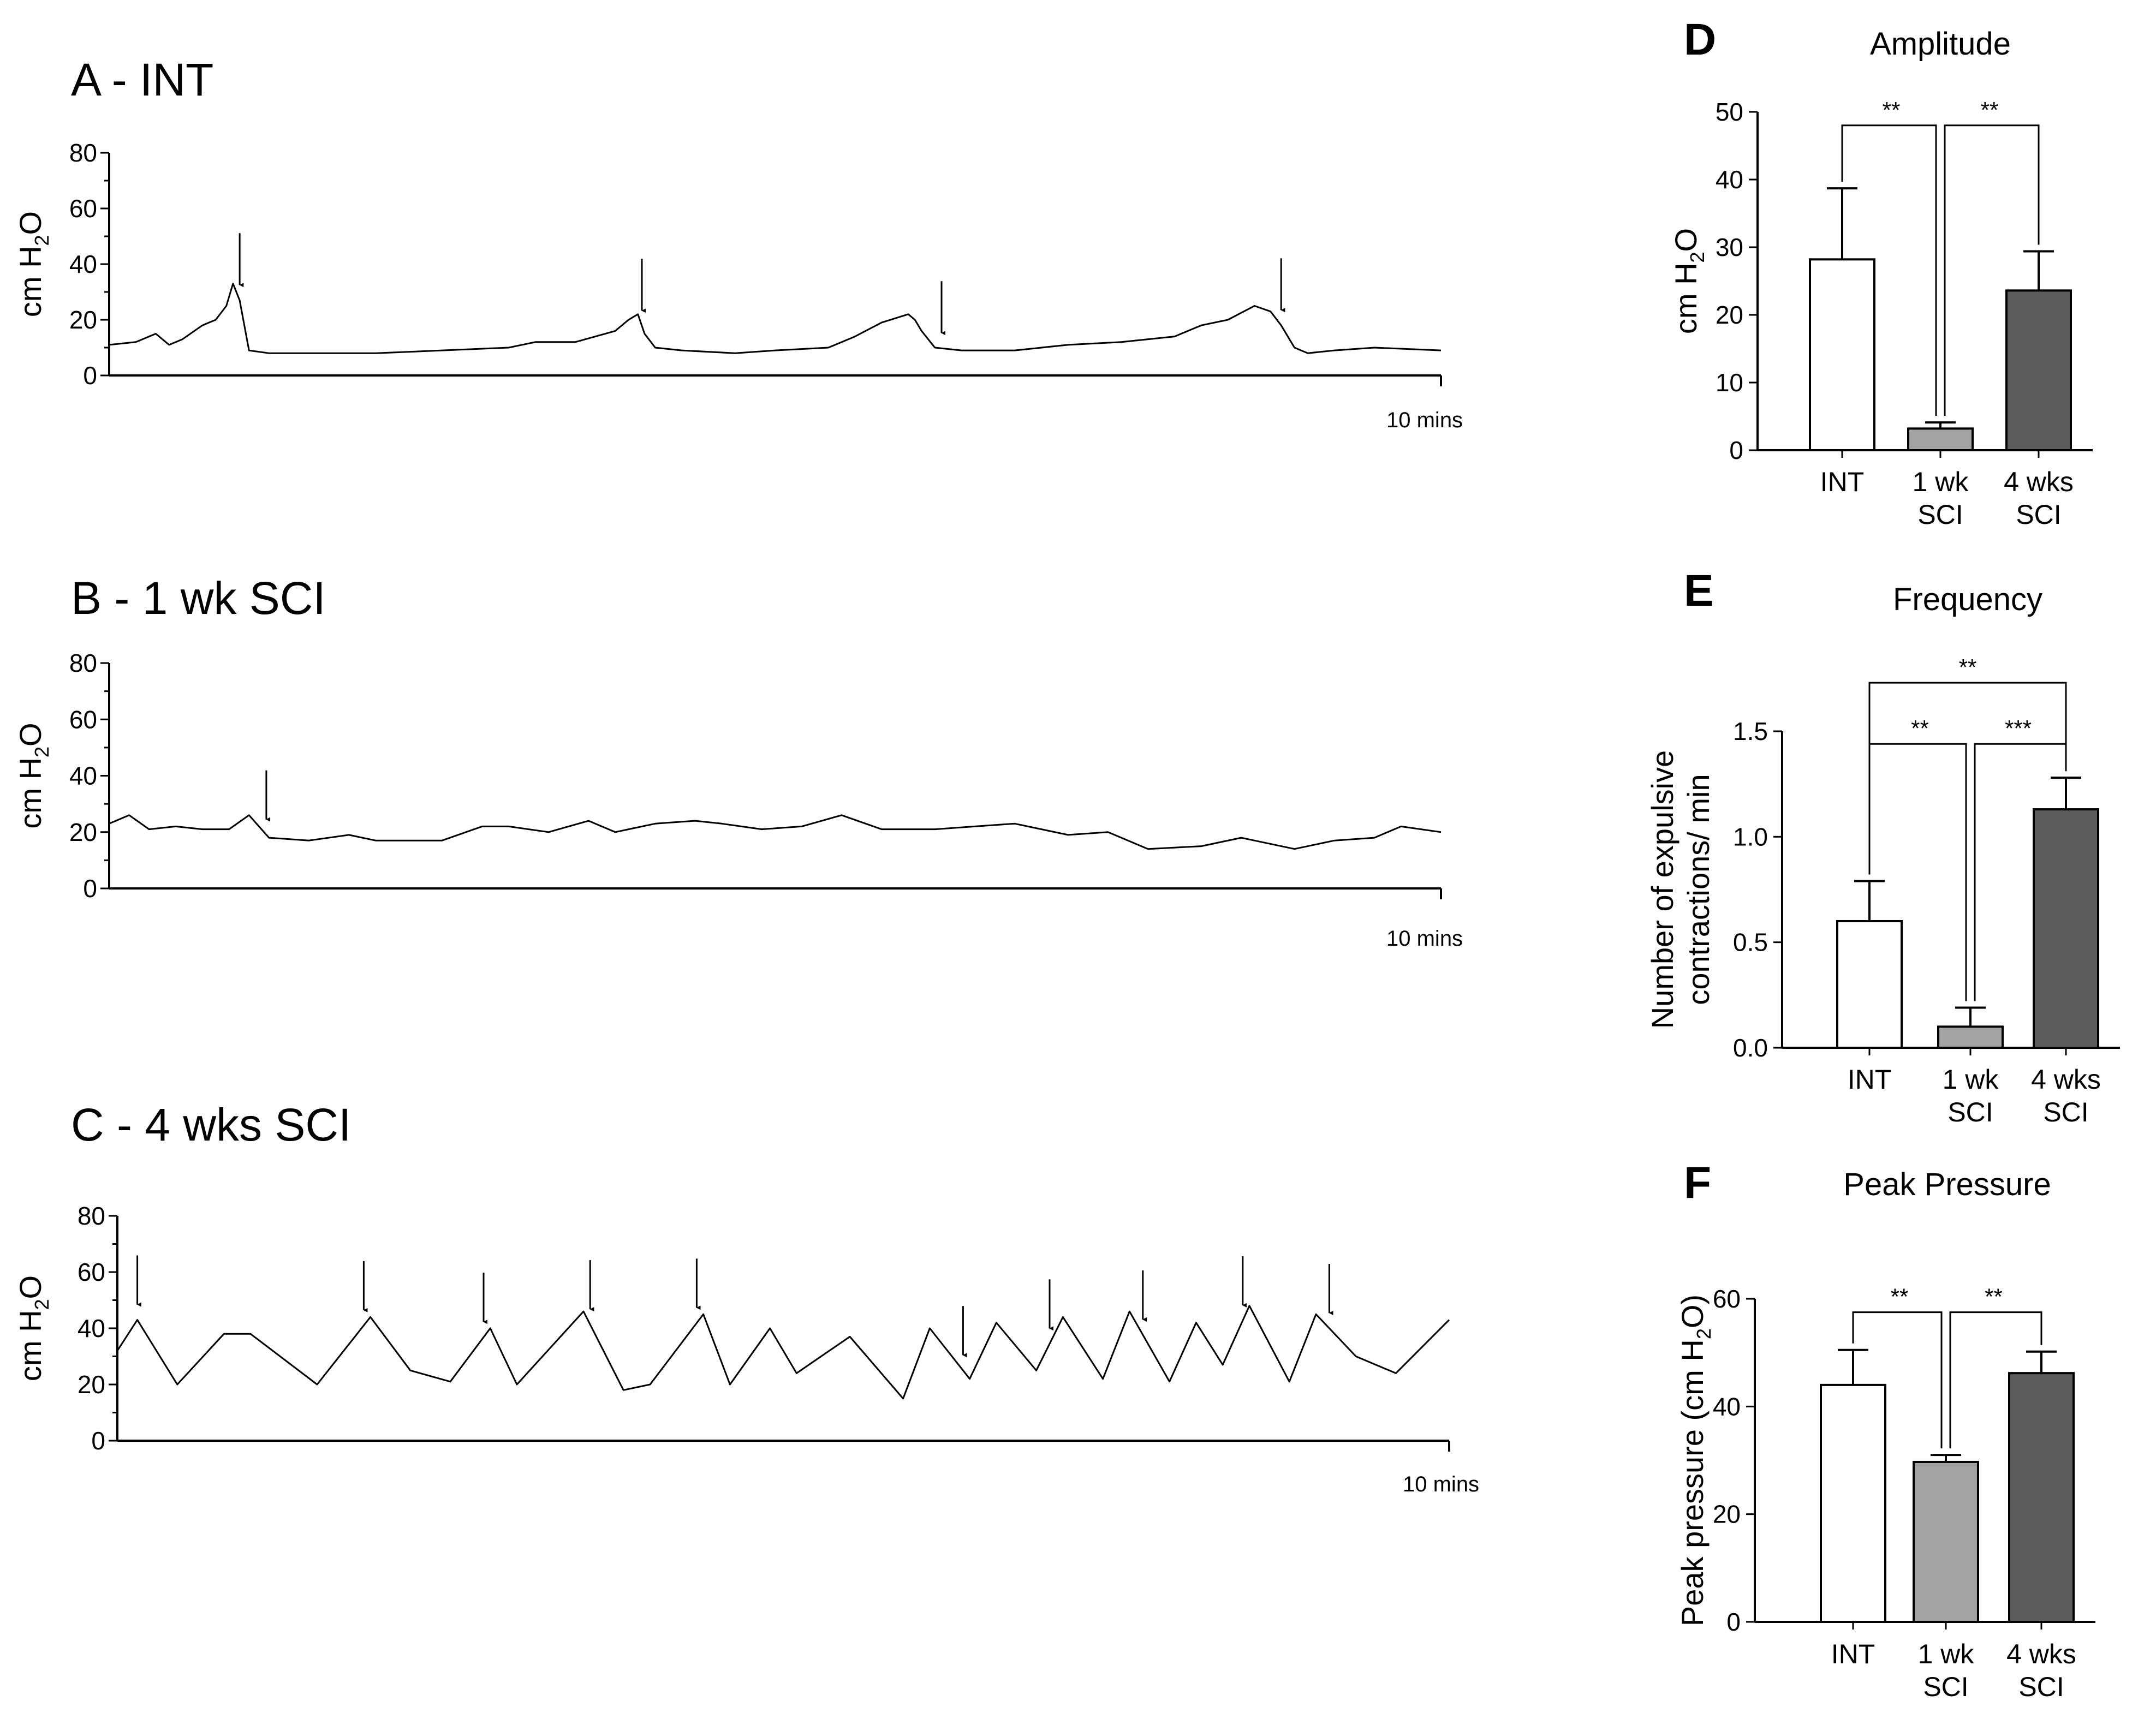 Image resolution: width=2156 pixels, height=1719 pixels. Describe the element at coordinates (1729, 315) in the screenshot. I see `y-tick-label-amplitude: 20` at that location.